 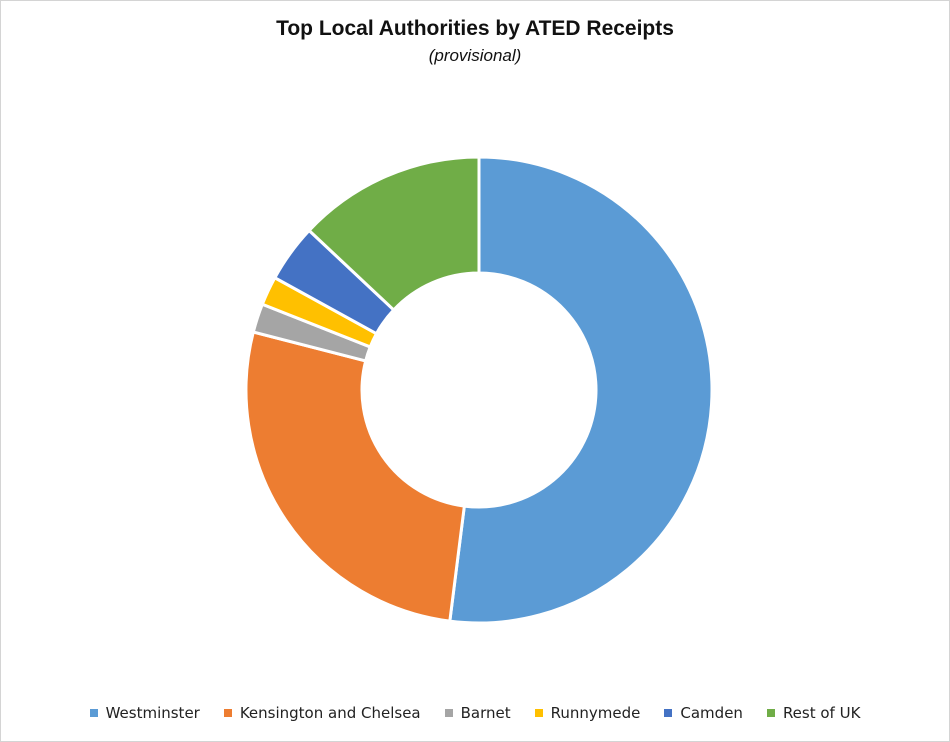 I want to click on legend-item-camden: Camden, so click(x=703, y=713).